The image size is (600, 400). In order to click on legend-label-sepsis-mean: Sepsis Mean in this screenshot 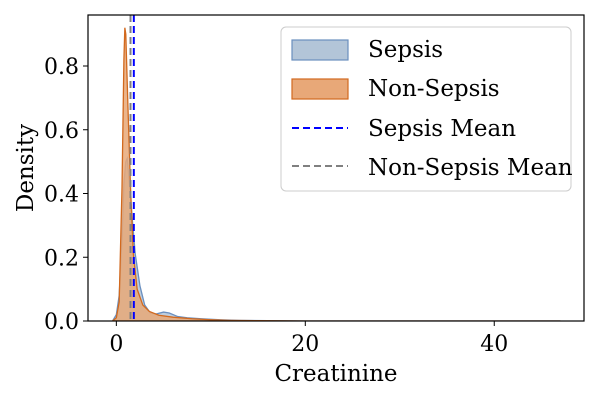, I will do `click(442, 129)`.